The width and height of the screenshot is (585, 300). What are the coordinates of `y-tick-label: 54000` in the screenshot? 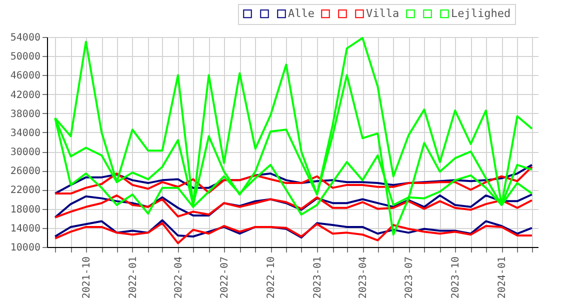 It's located at (25, 38).